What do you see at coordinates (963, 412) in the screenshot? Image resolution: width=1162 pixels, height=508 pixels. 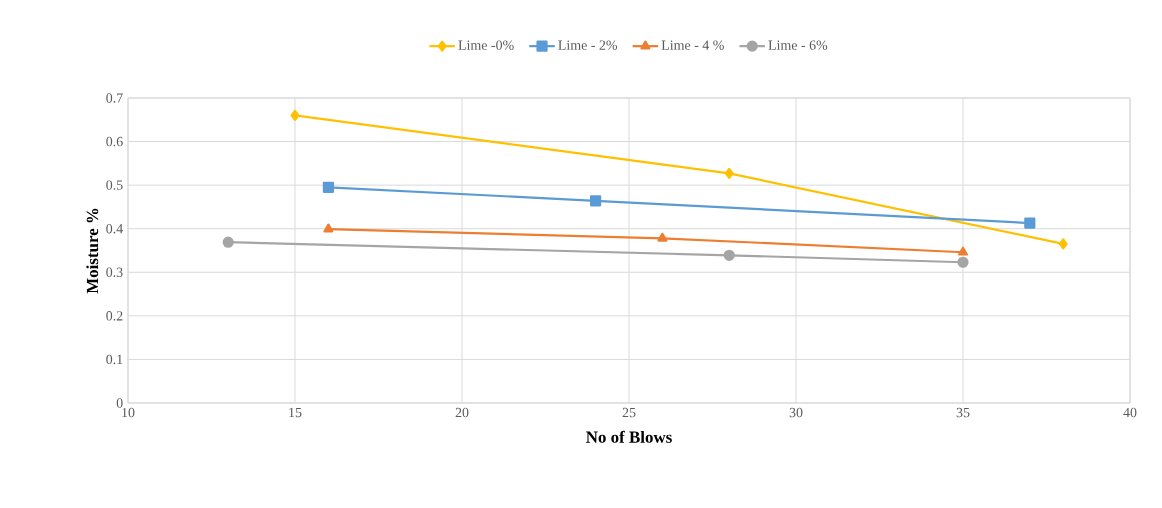 I see `x-tick-label: 35` at bounding box center [963, 412].